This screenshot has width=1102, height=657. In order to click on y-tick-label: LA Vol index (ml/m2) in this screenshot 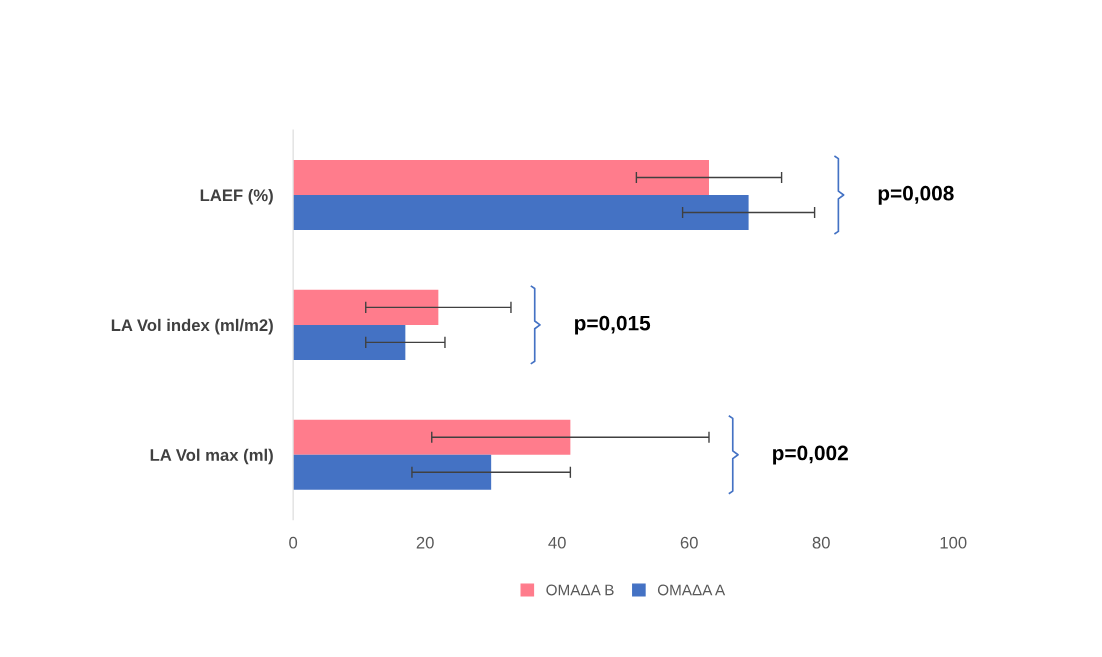, I will do `click(192, 326)`.